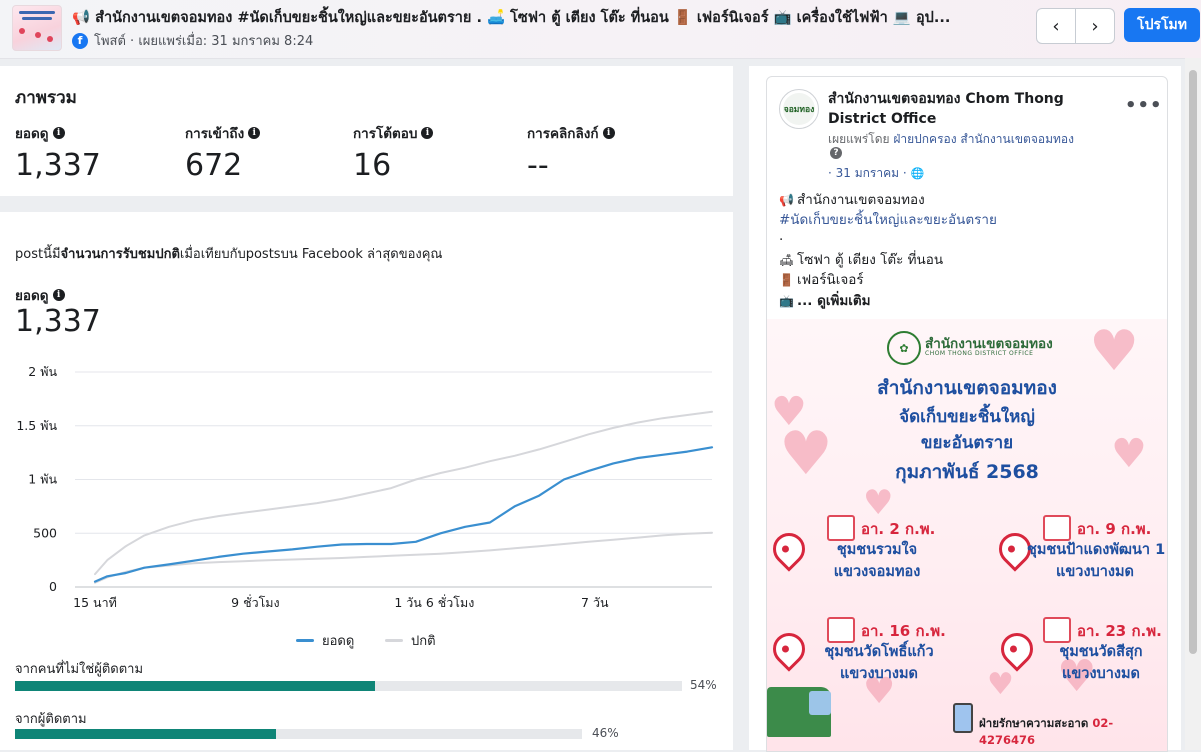  Describe the element at coordinates (79, 669) in the screenshot. I see `source-nonfollowers-label: จากคนที่ไม่ใช่ผู้ติดตาม` at that location.